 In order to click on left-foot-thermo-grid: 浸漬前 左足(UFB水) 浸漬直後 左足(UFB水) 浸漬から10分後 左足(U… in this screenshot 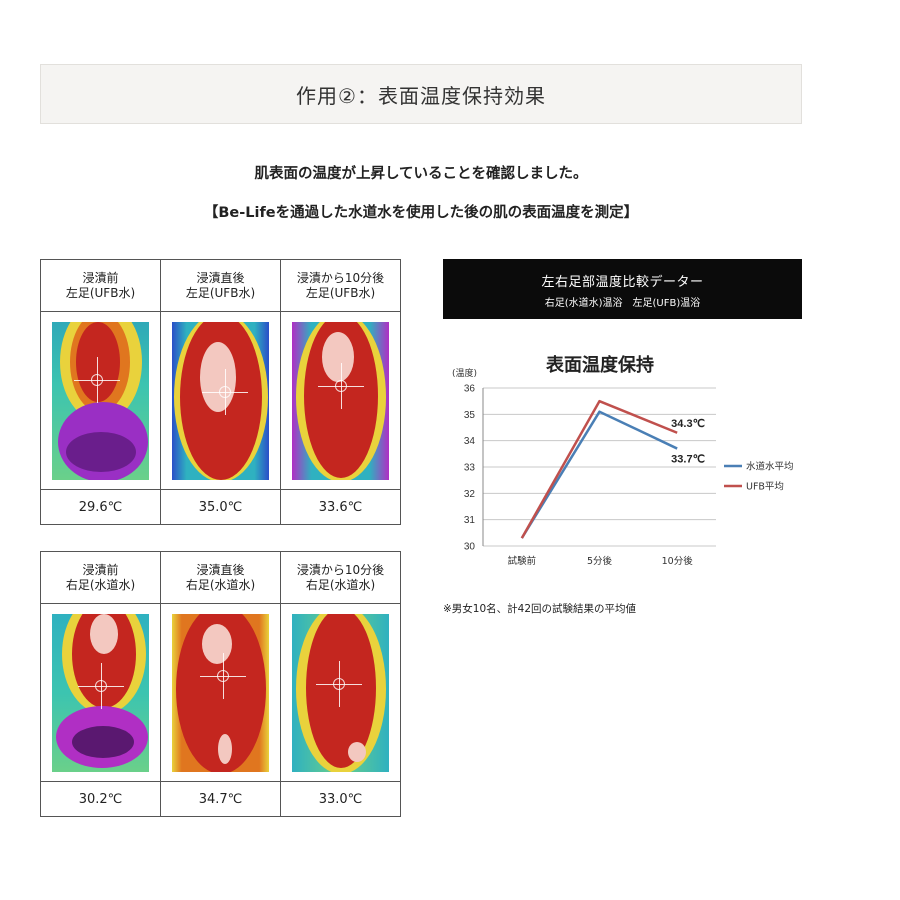, I will do `click(220, 392)`.